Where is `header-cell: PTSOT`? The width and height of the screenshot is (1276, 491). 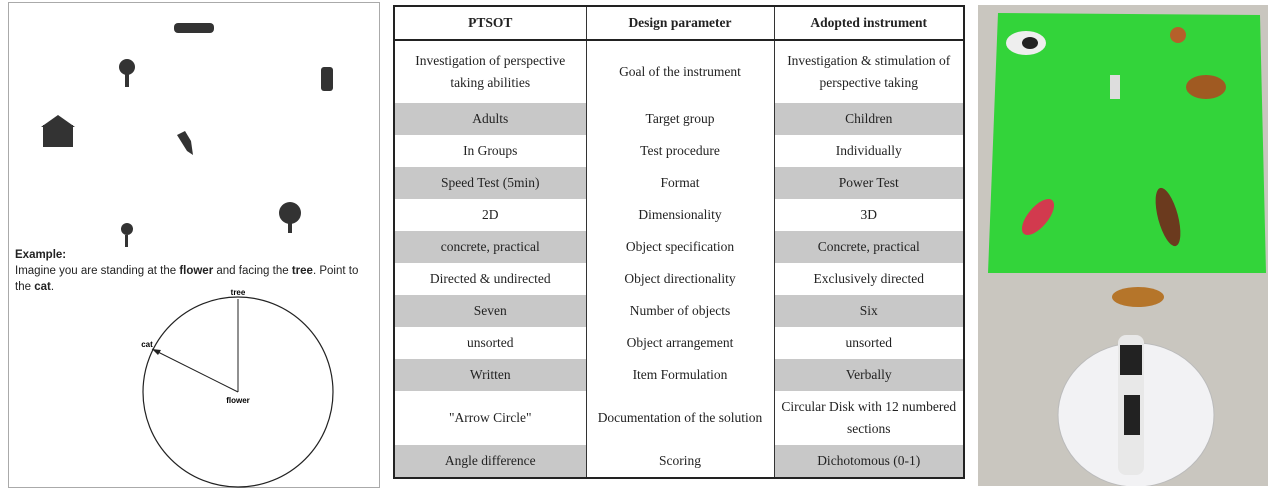 header-cell: PTSOT is located at coordinates (490, 23).